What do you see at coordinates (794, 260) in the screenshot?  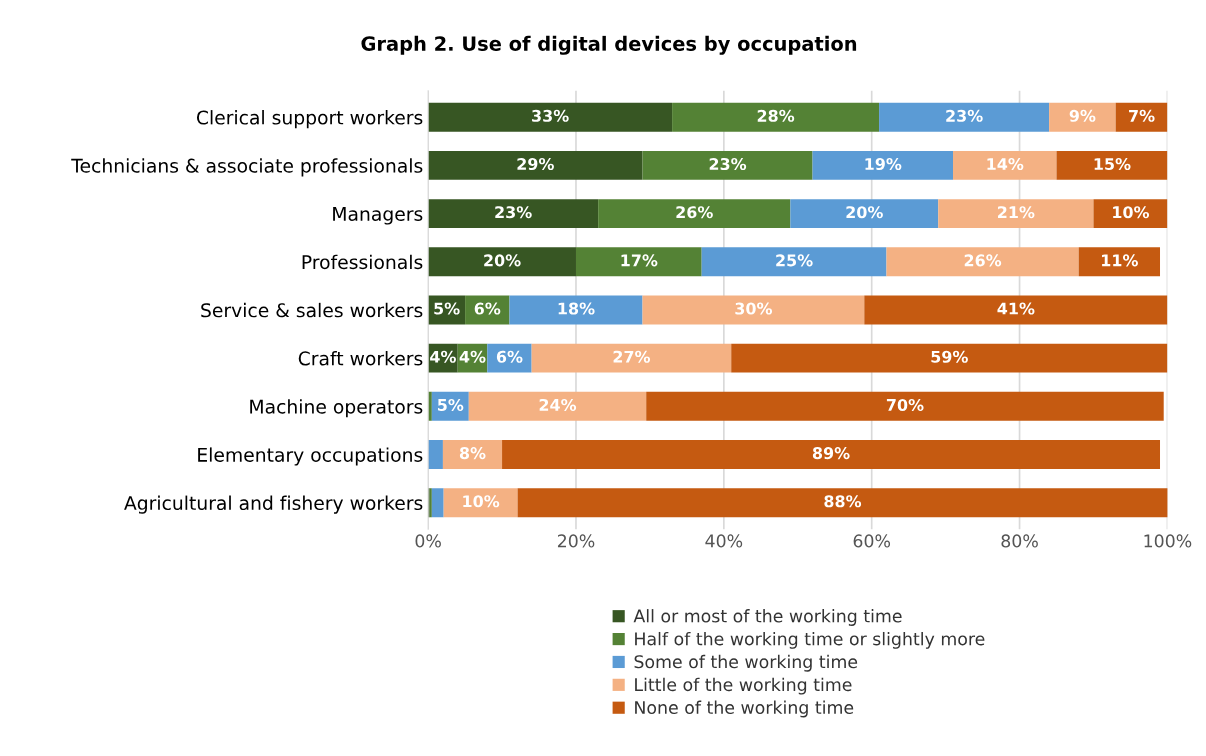 I see `data-label: 25%` at bounding box center [794, 260].